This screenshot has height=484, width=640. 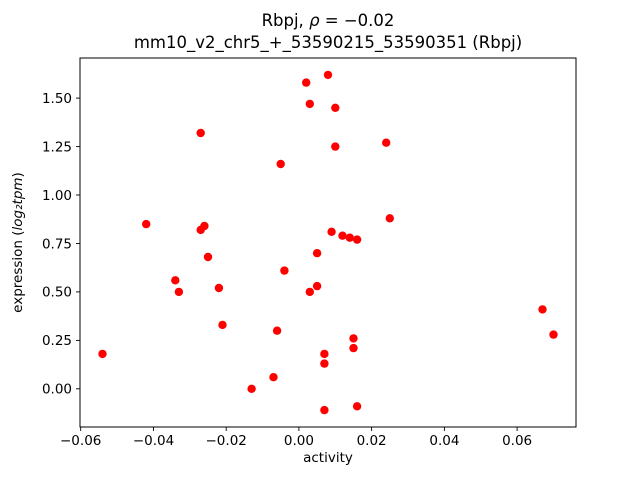 I want to click on y-tick-label: 0.50, so click(x=57, y=293).